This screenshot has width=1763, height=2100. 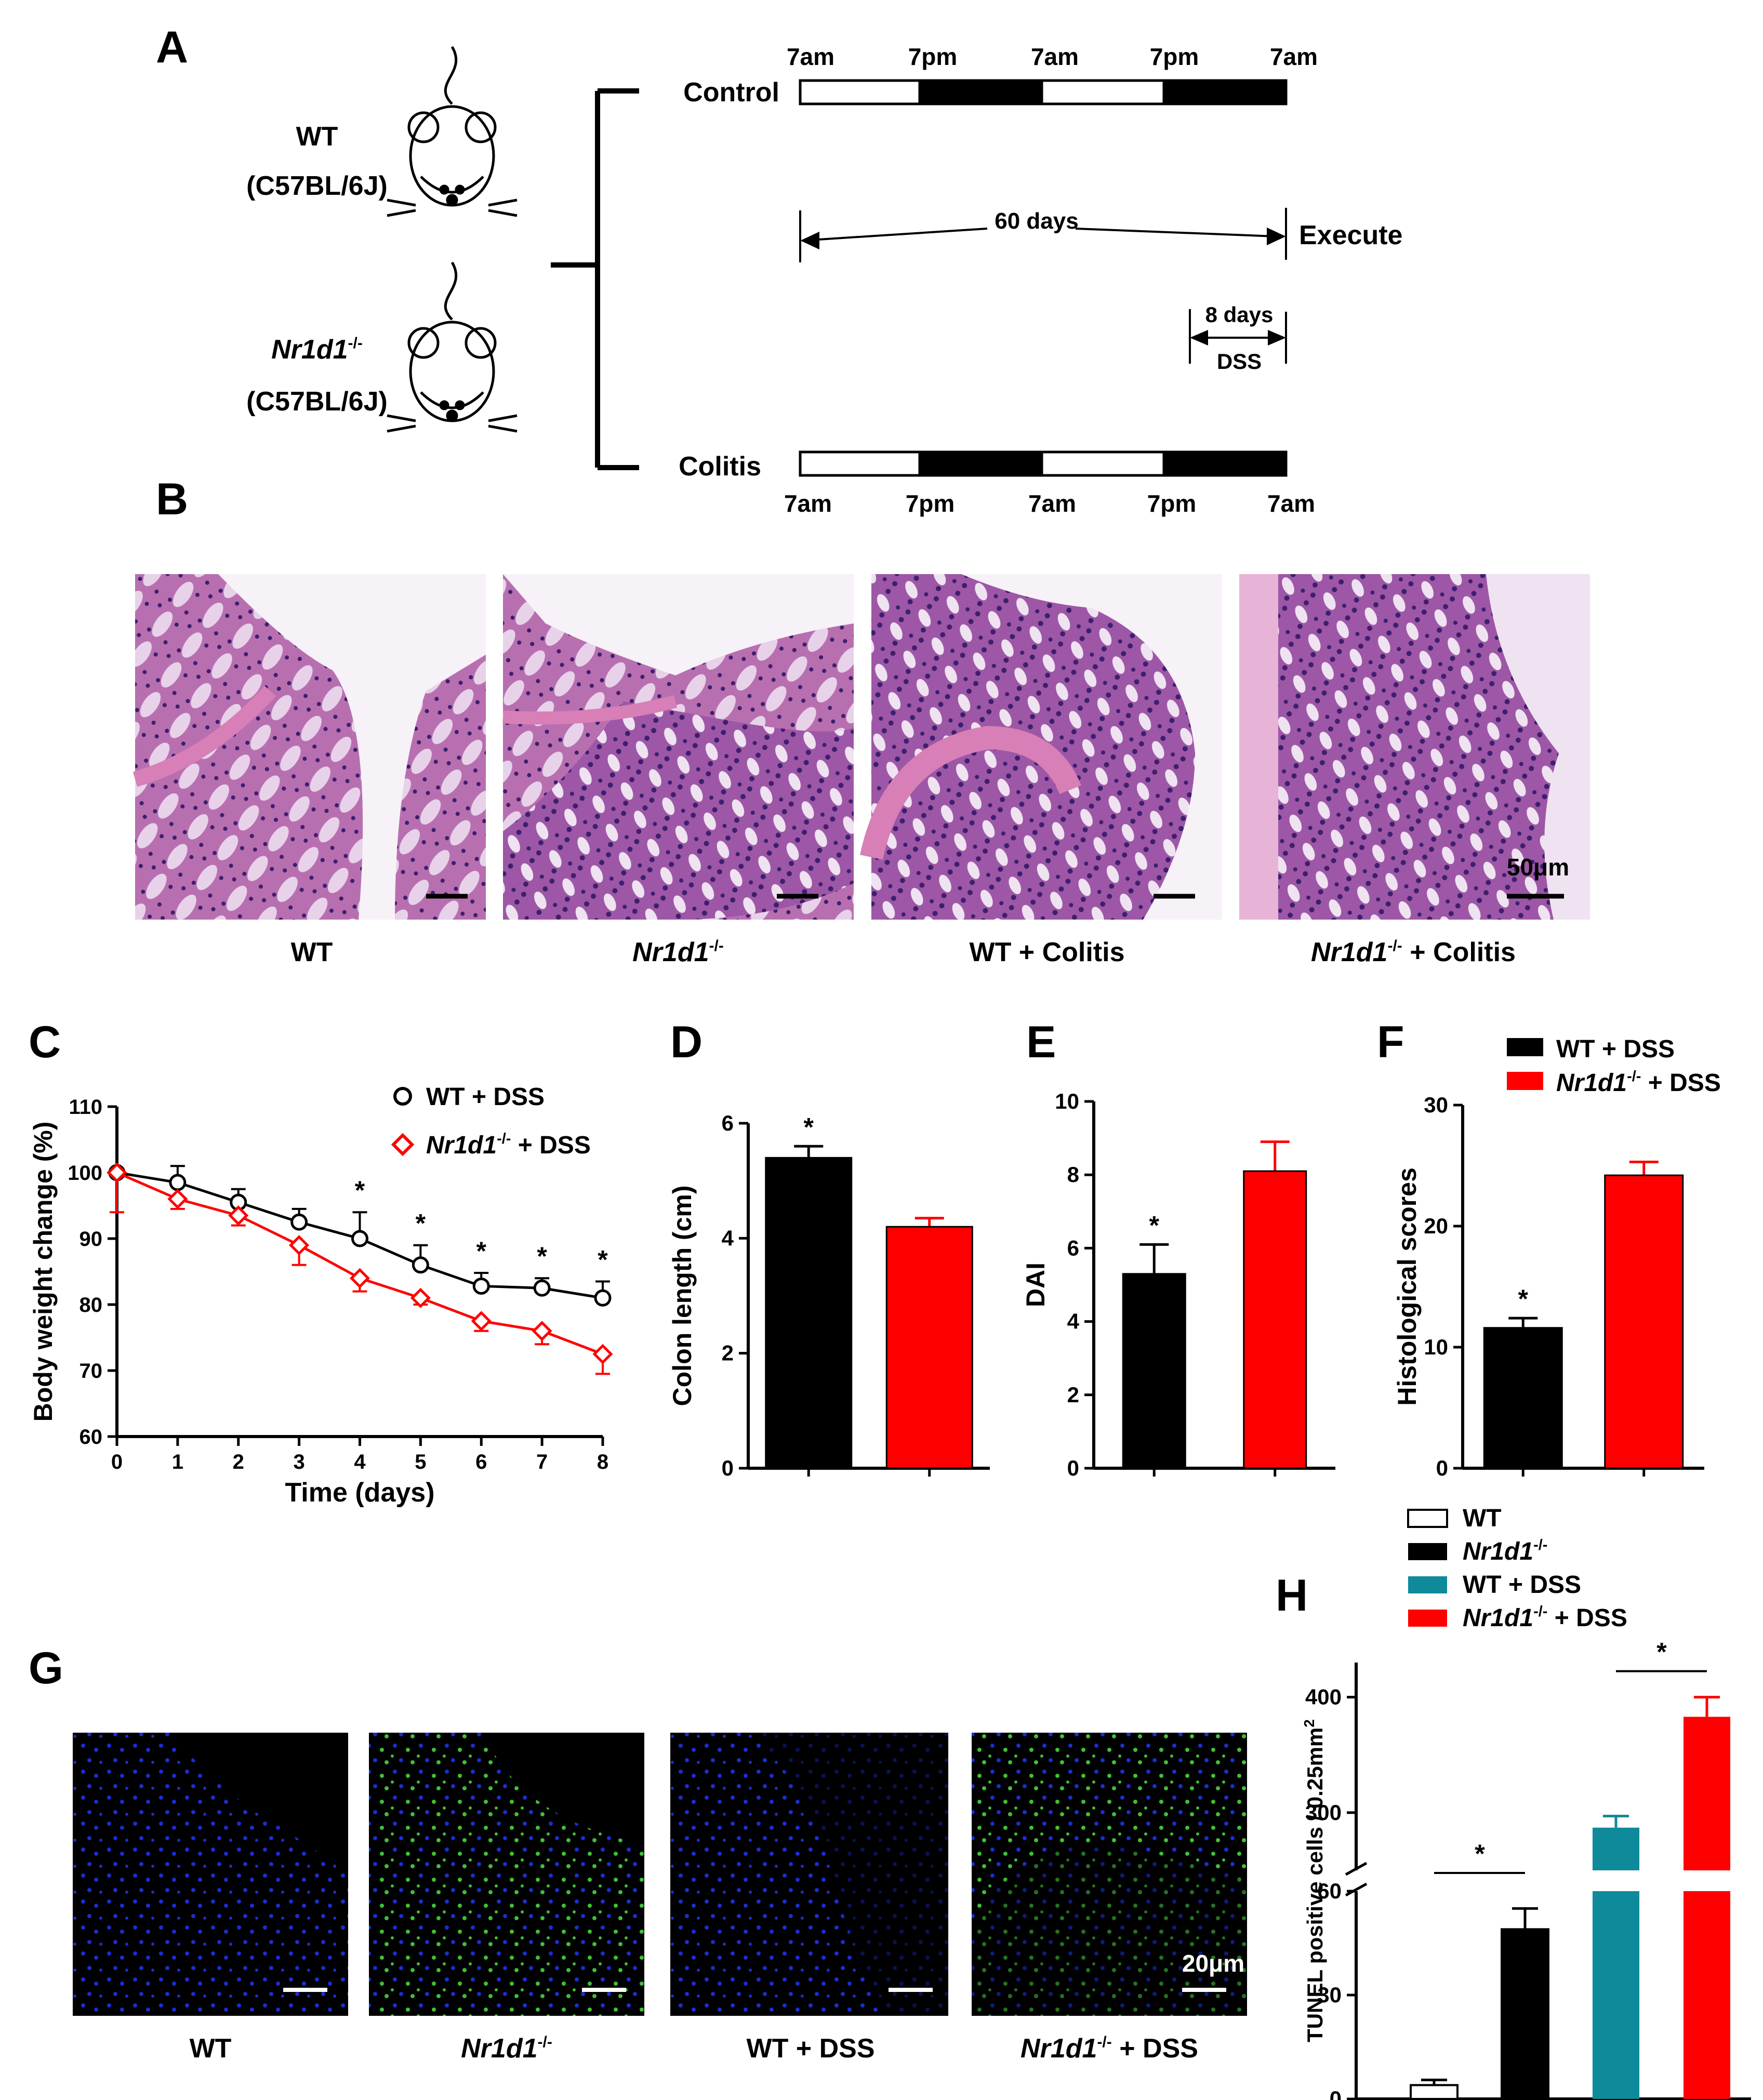 I want to click on y-tick-label: 80, so click(x=91, y=1305).